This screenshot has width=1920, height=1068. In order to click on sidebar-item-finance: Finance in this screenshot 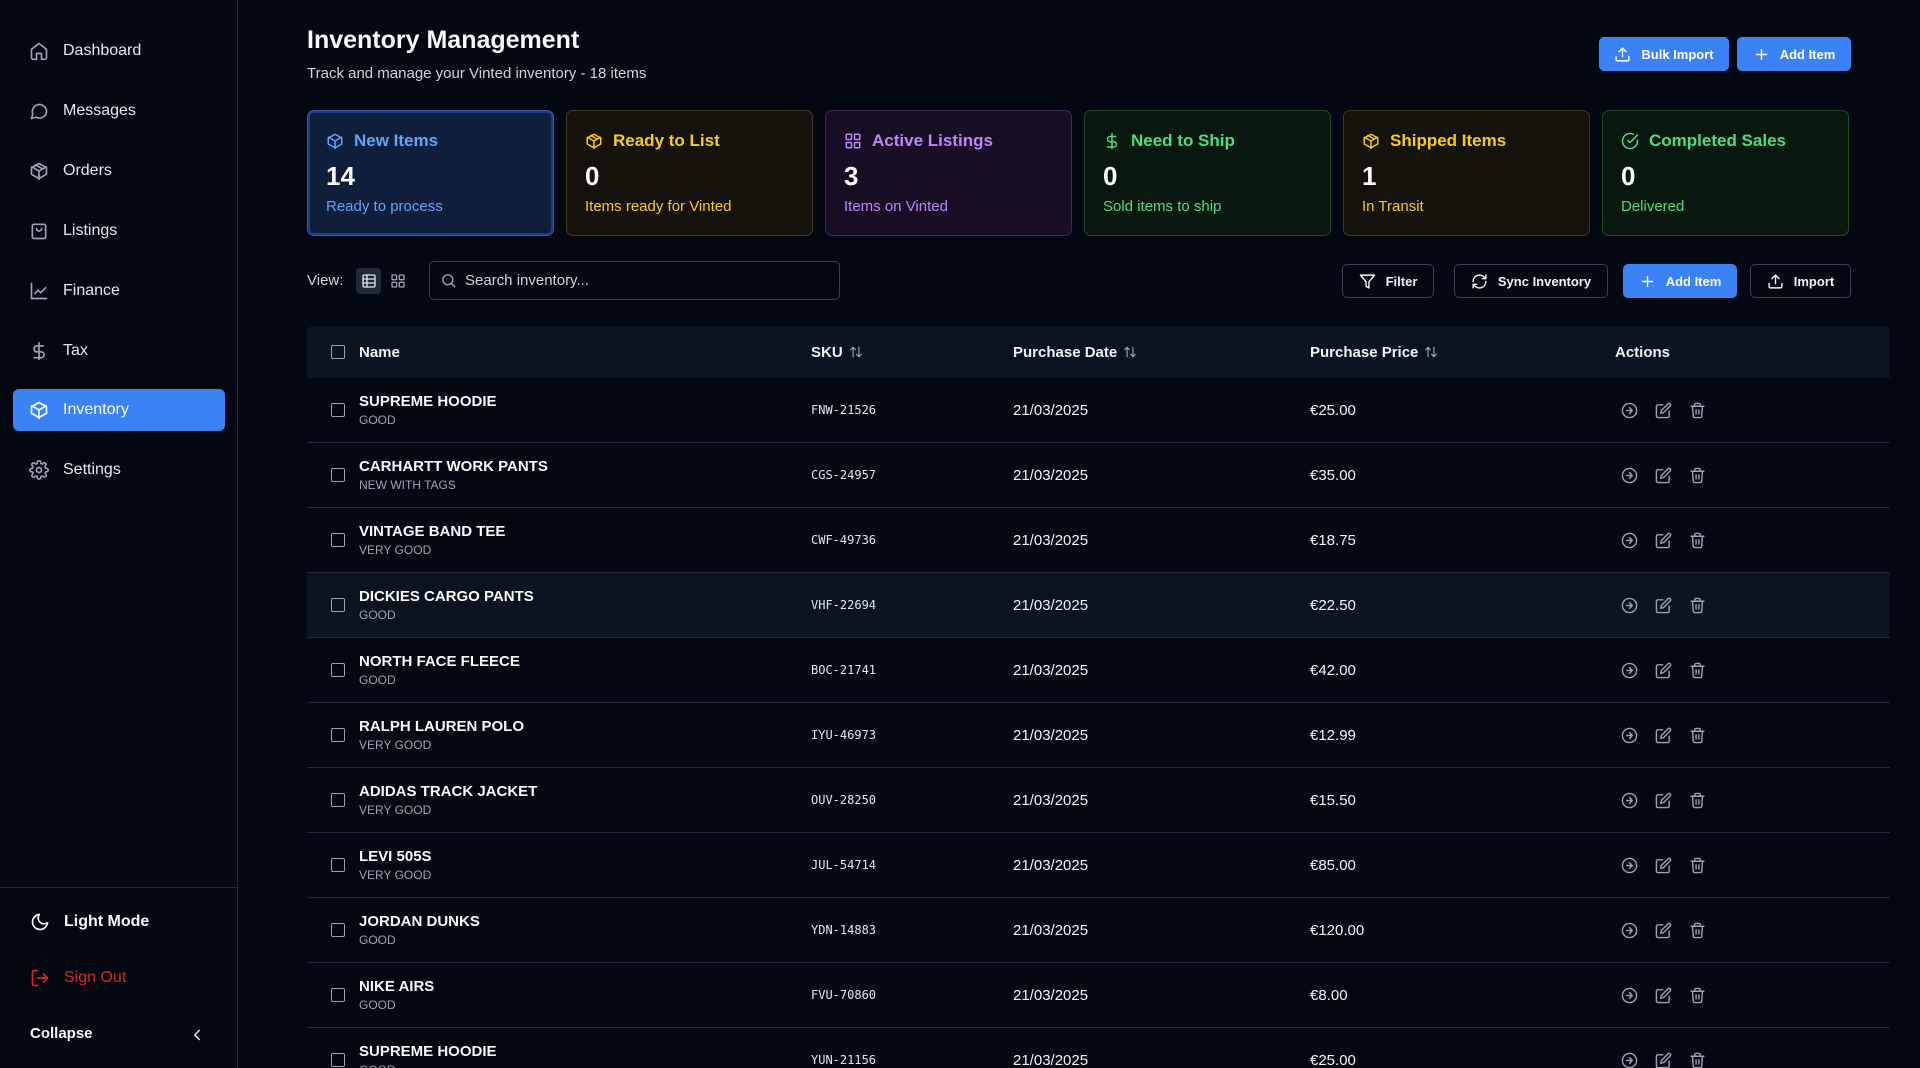, I will do `click(119, 291)`.